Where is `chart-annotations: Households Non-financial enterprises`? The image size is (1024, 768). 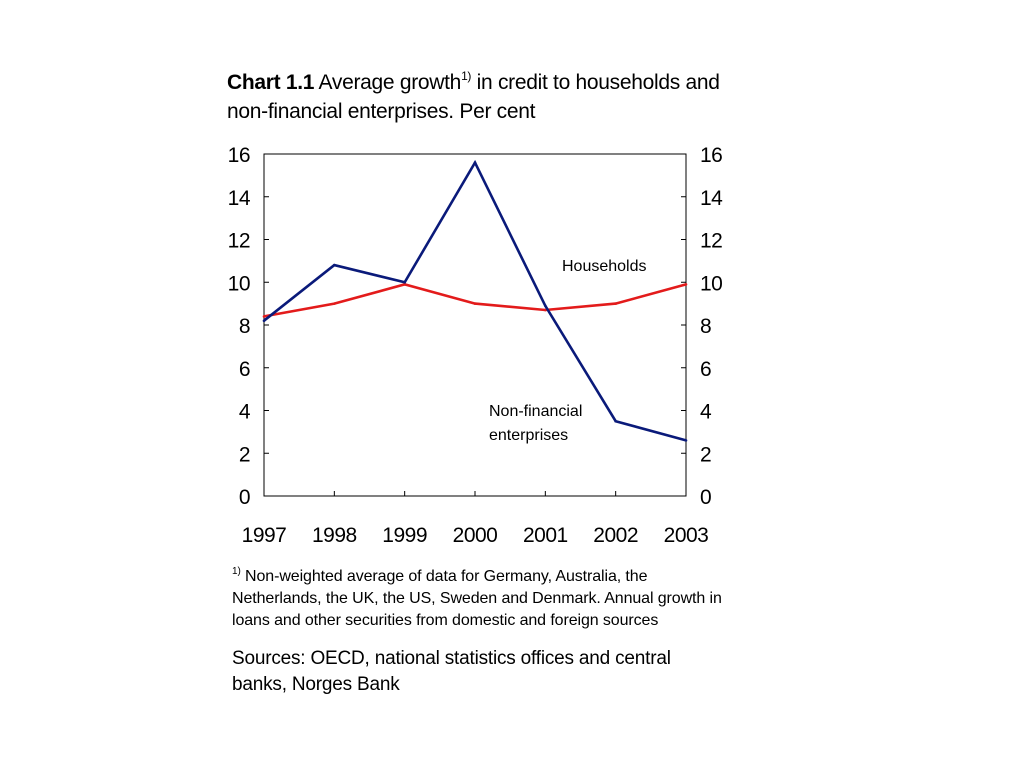
chart-annotations: Households Non-financial enterprises is located at coordinates (568, 351).